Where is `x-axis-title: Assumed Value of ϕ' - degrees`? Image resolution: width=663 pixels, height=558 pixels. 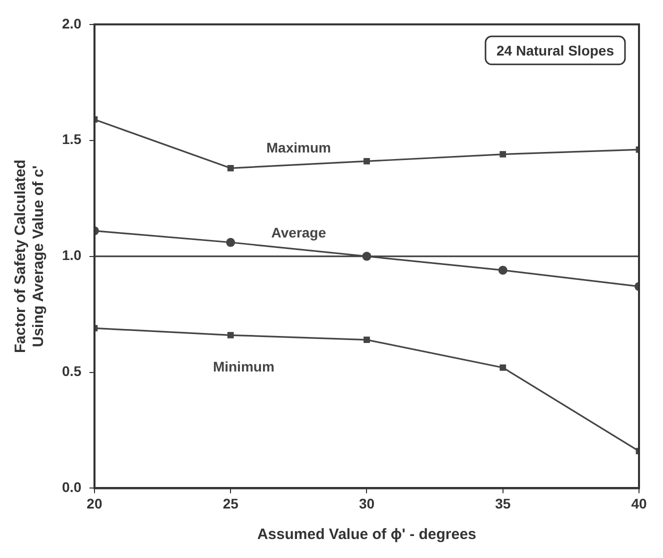 x-axis-title: Assumed Value of ϕ' - degrees is located at coordinates (366, 535).